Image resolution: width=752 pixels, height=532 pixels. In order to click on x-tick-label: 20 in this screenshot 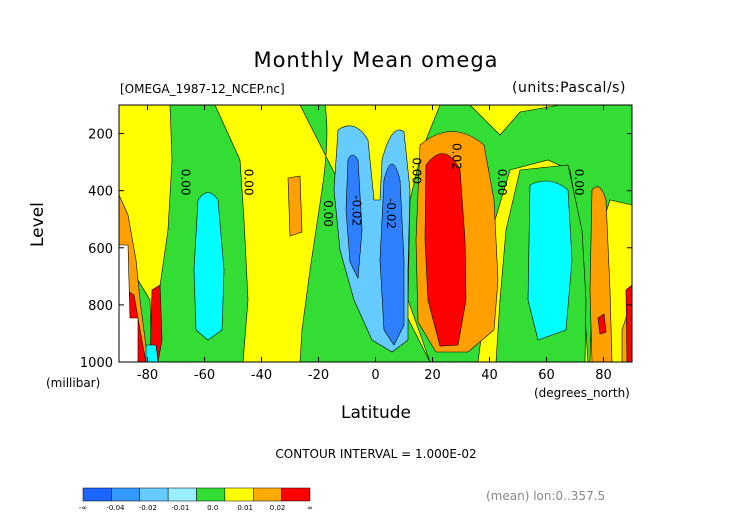, I will do `click(432, 375)`.